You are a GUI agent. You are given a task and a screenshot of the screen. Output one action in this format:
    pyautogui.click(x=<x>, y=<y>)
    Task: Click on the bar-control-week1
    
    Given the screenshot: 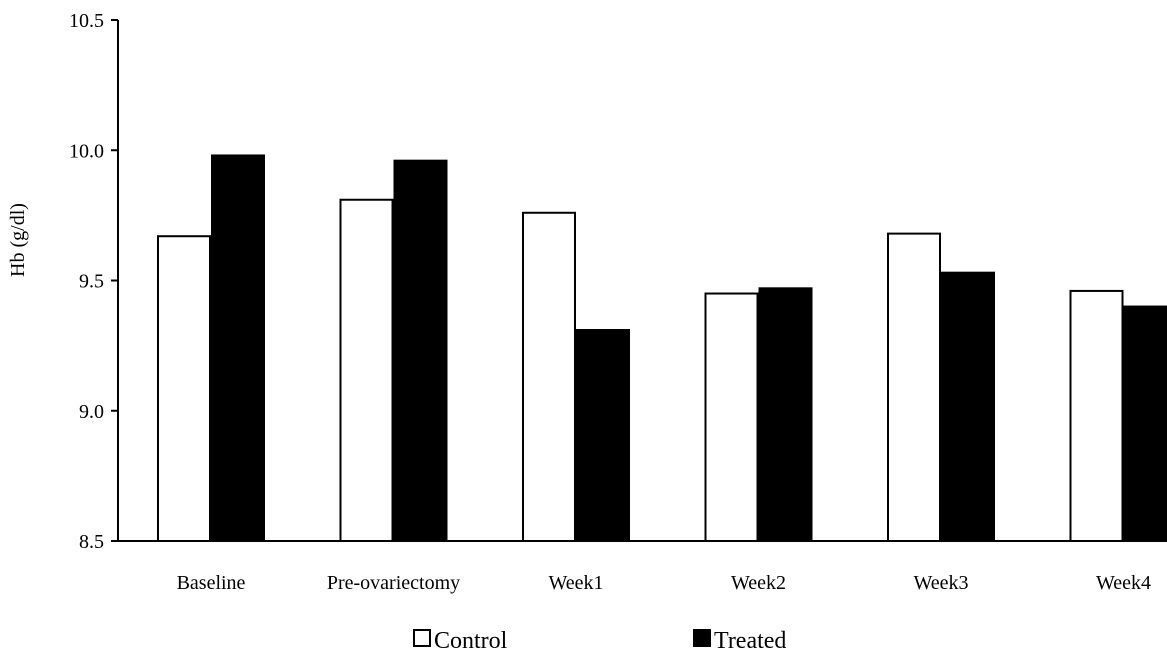 What is the action you would take?
    pyautogui.click(x=549, y=377)
    